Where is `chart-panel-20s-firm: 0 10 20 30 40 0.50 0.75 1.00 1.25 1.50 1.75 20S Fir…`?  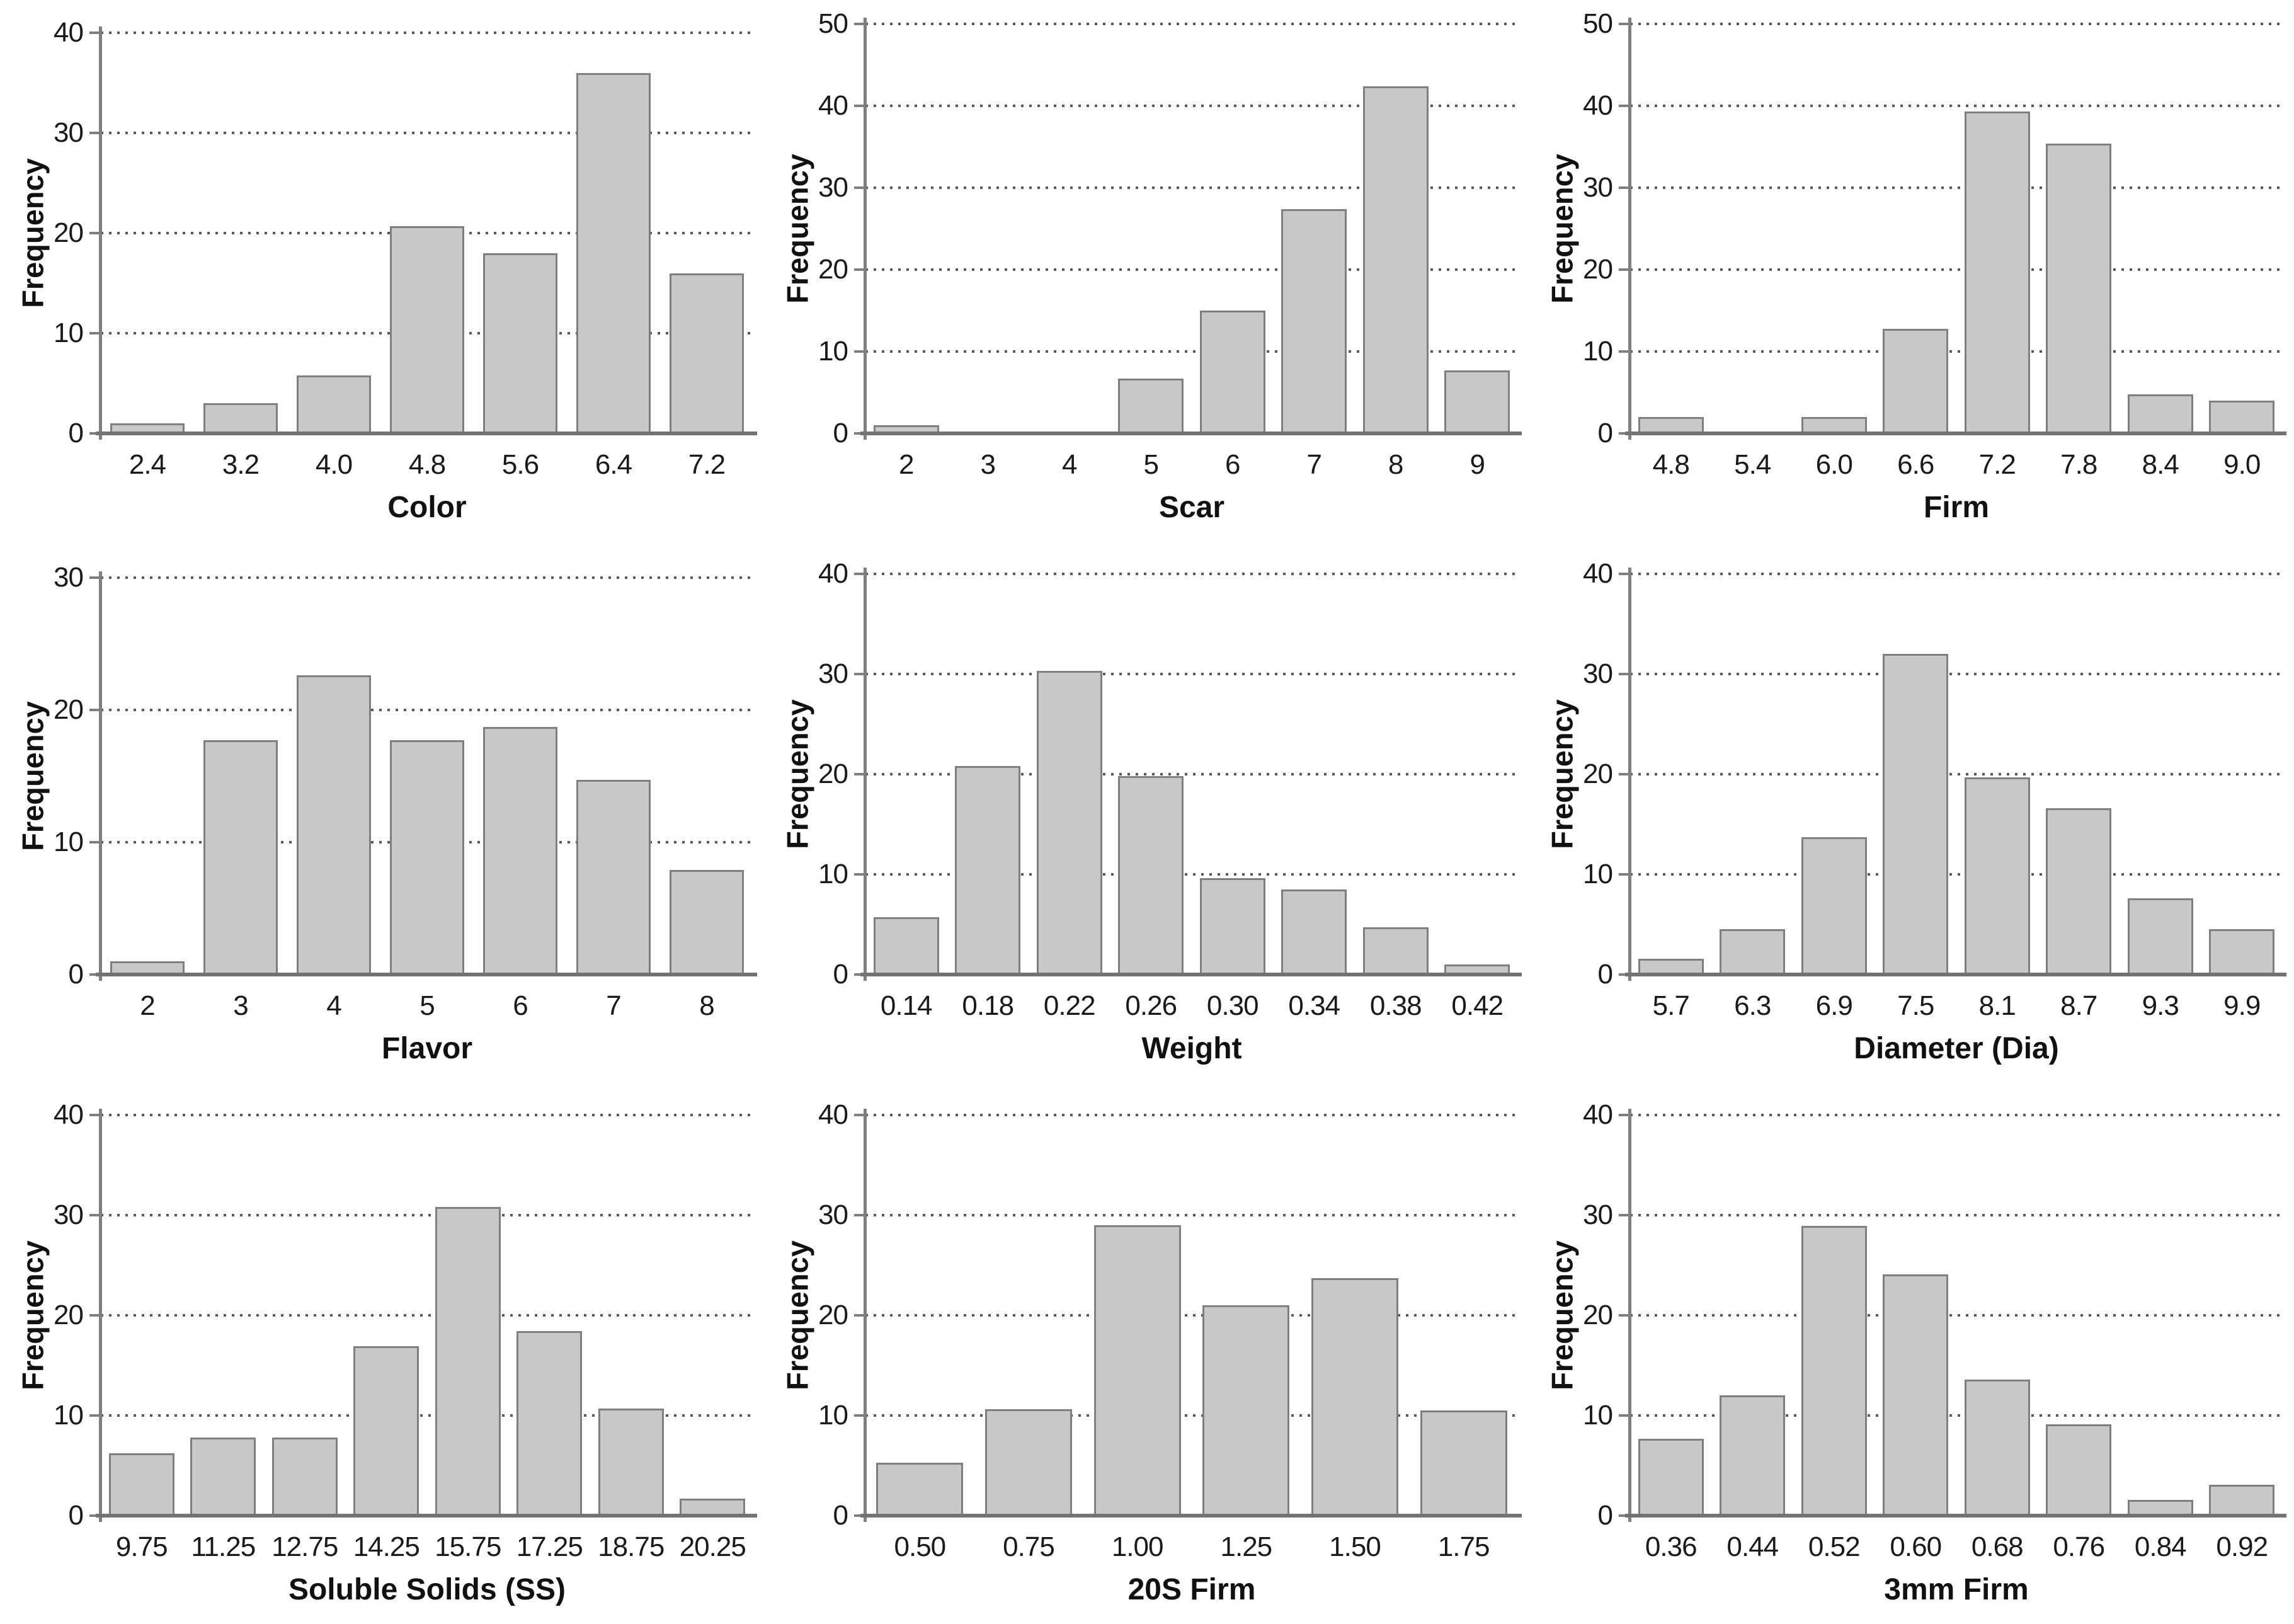
chart-panel-20s-firm: 0 10 20 30 40 0.50 0.75 1.00 1.25 1.50 1.75 20S Fir… is located at coordinates (1147, 1353).